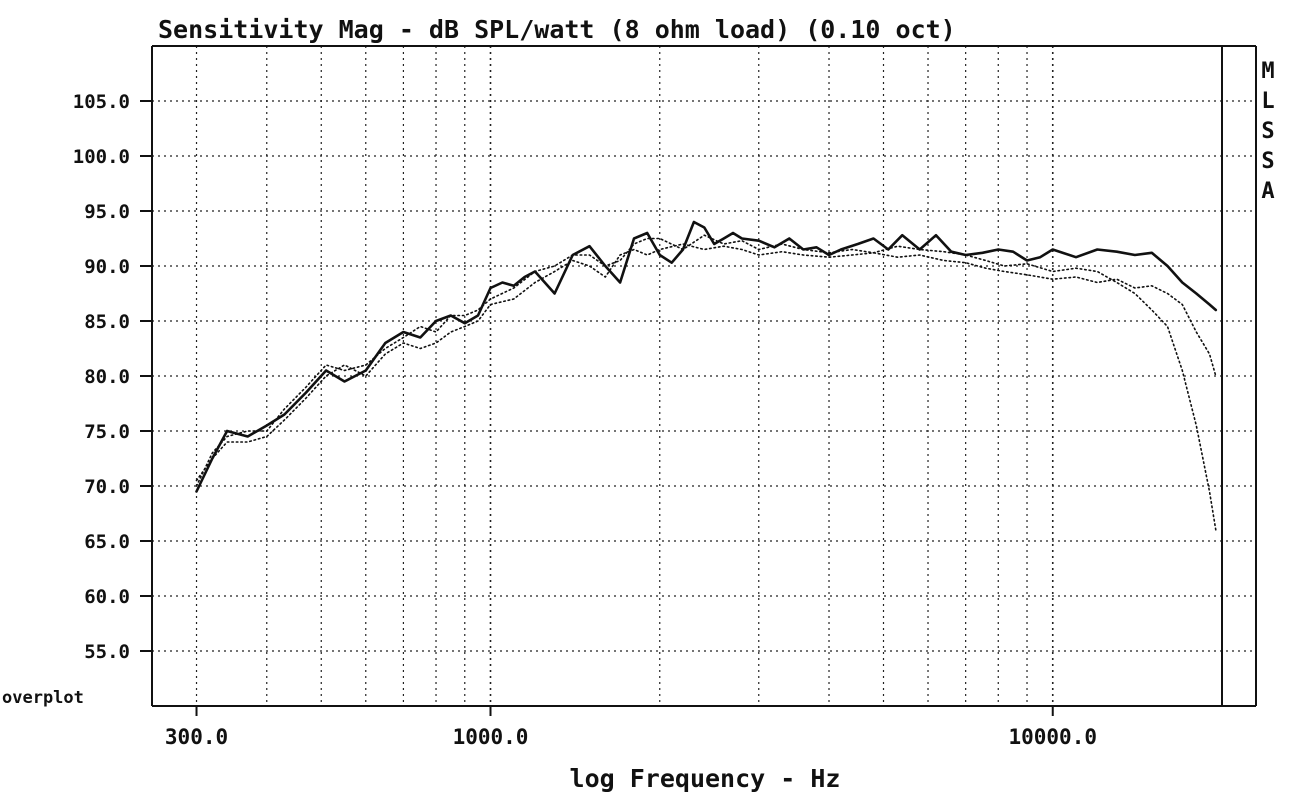 Image resolution: width=1300 pixels, height=800 pixels. What do you see at coordinates (491, 737) in the screenshot?
I see `x-tick-label: 1000.0` at bounding box center [491, 737].